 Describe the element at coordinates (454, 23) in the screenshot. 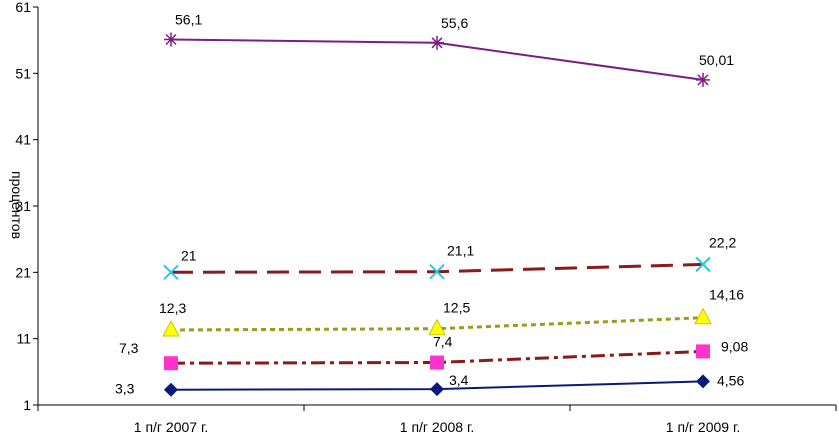

I see `data-label: 55,6` at that location.